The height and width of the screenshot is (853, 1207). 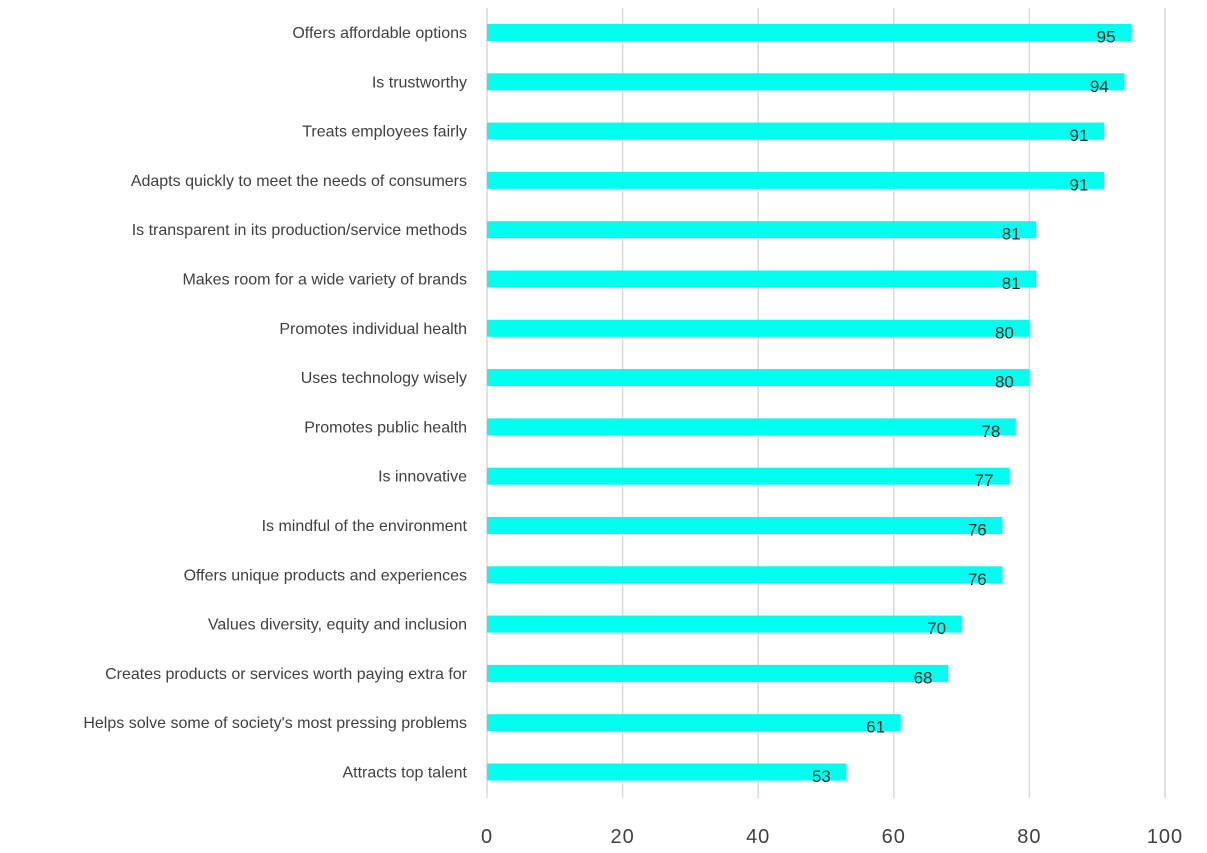 What do you see at coordinates (984, 480) in the screenshot?
I see `data-label: 77` at bounding box center [984, 480].